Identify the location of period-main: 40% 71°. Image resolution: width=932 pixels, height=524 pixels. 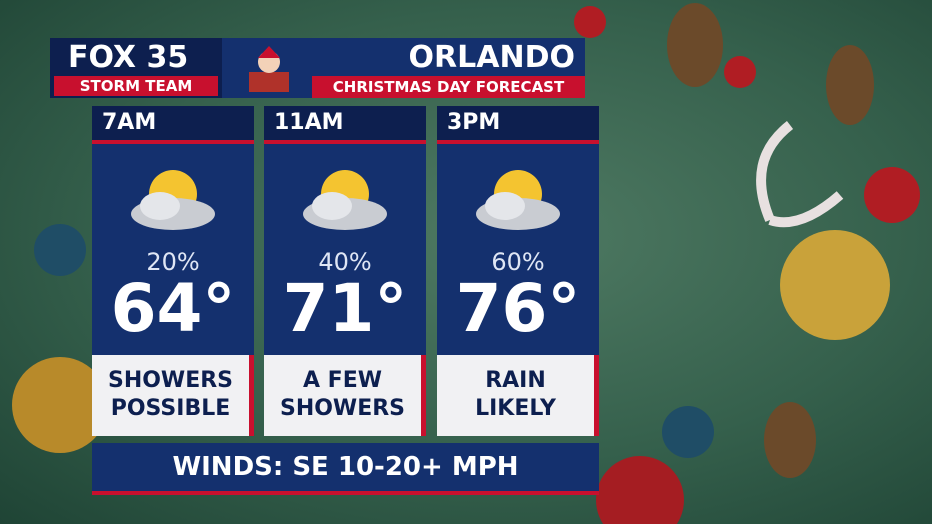
(345, 247).